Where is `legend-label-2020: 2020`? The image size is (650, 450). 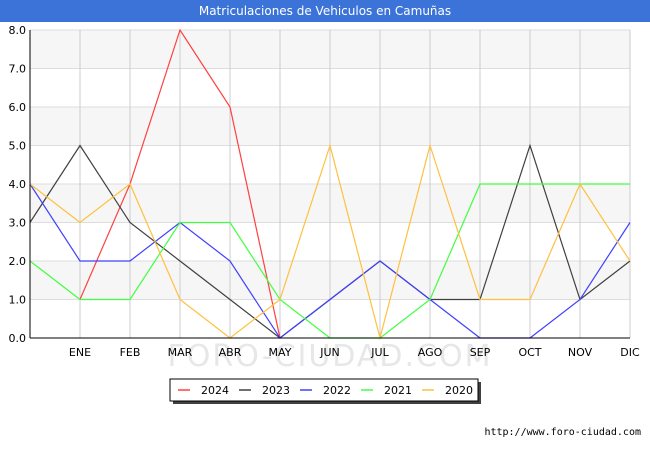
legend-label-2020: 2020 is located at coordinates (459, 390).